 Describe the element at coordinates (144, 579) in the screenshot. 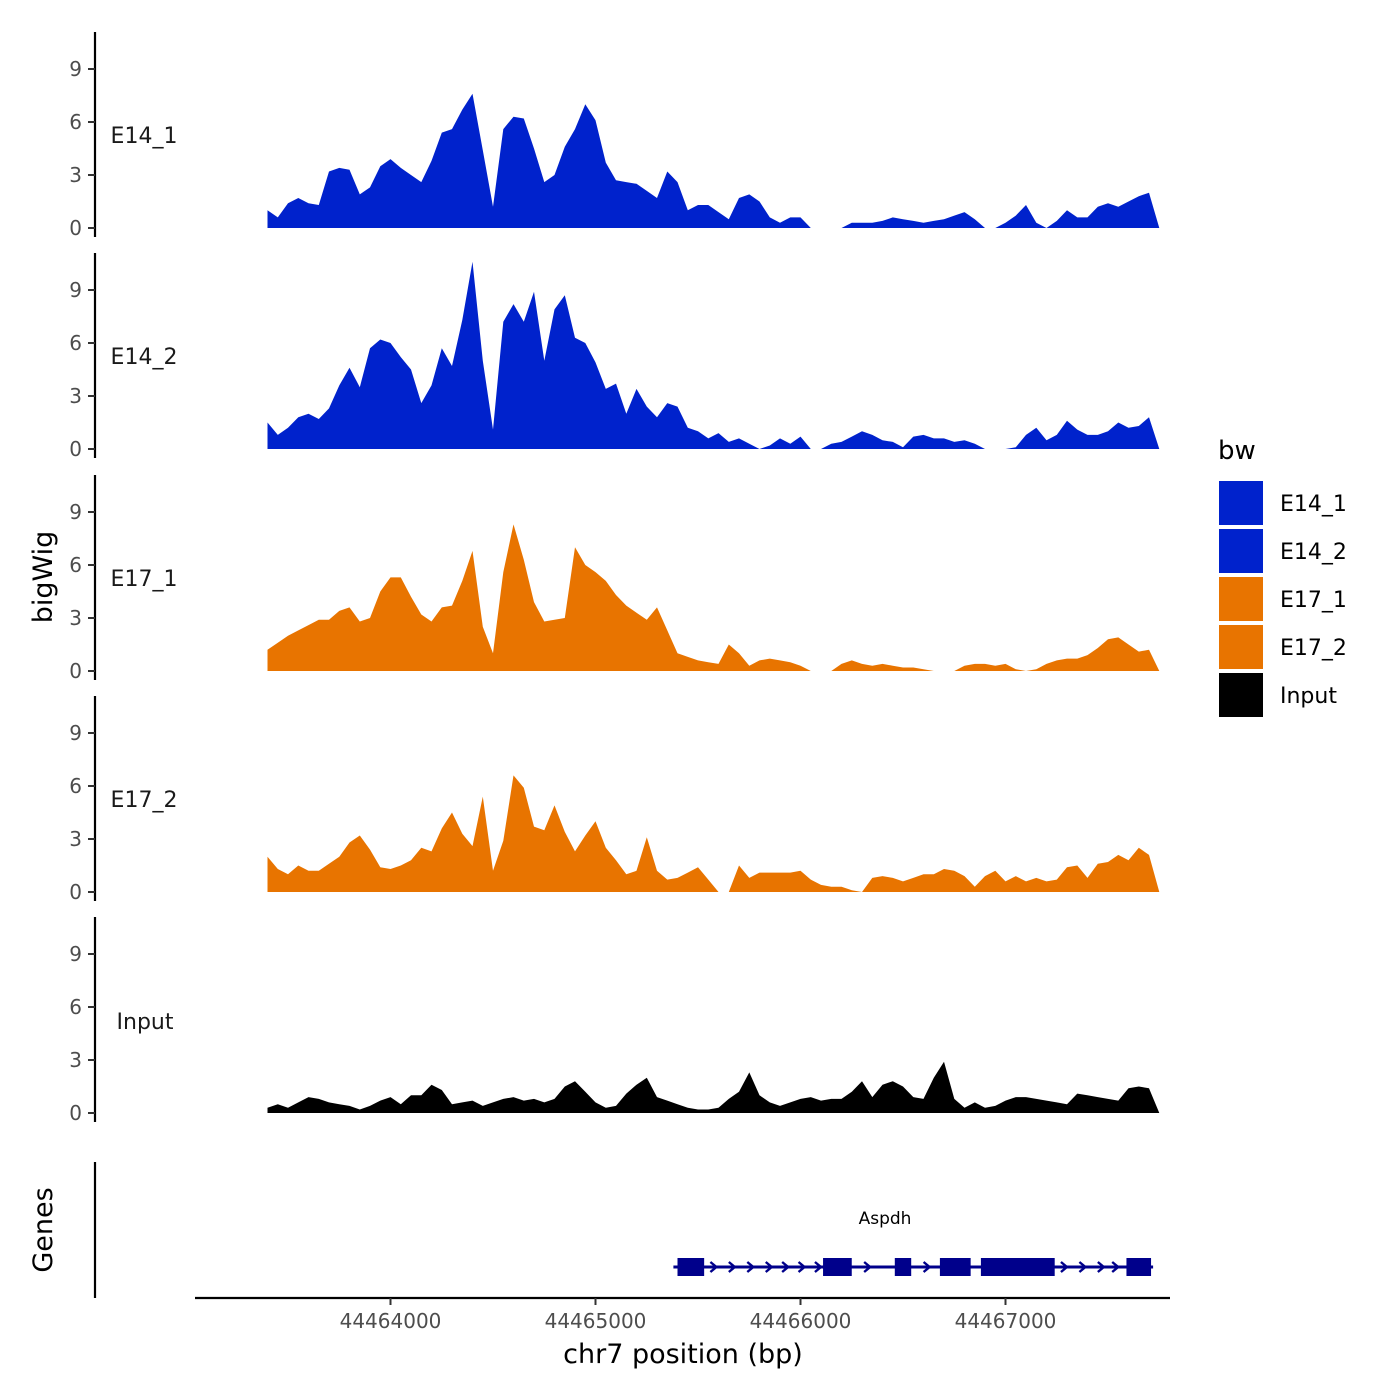

I see `track-label: E17_1` at that location.